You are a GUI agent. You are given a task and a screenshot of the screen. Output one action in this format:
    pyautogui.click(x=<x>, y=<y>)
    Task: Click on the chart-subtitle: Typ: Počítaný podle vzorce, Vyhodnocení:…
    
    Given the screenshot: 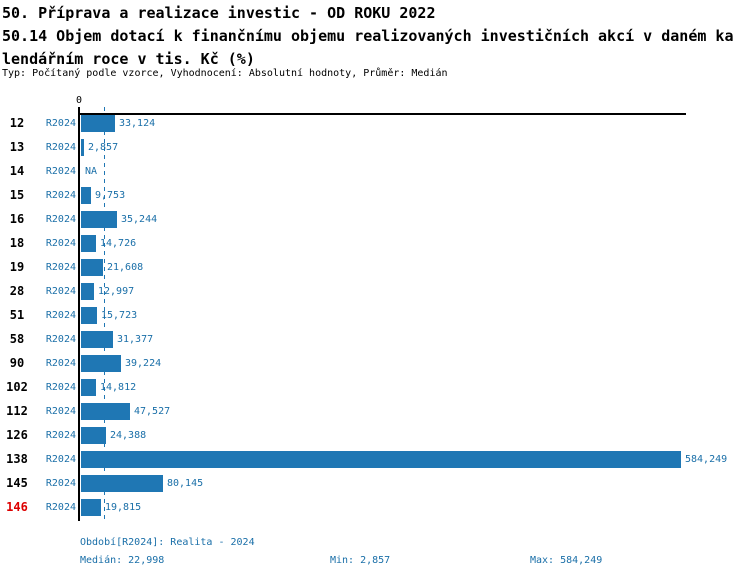 What is the action you would take?
    pyautogui.click(x=225, y=73)
    